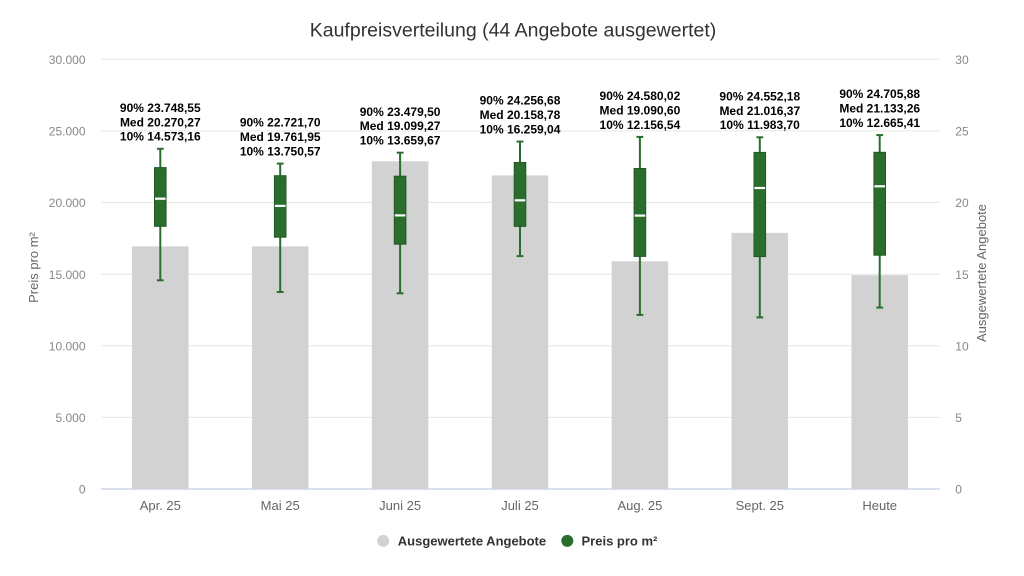  What do you see at coordinates (640, 96) in the screenshot?
I see `svg-text: 90% 24.580,02` at bounding box center [640, 96].